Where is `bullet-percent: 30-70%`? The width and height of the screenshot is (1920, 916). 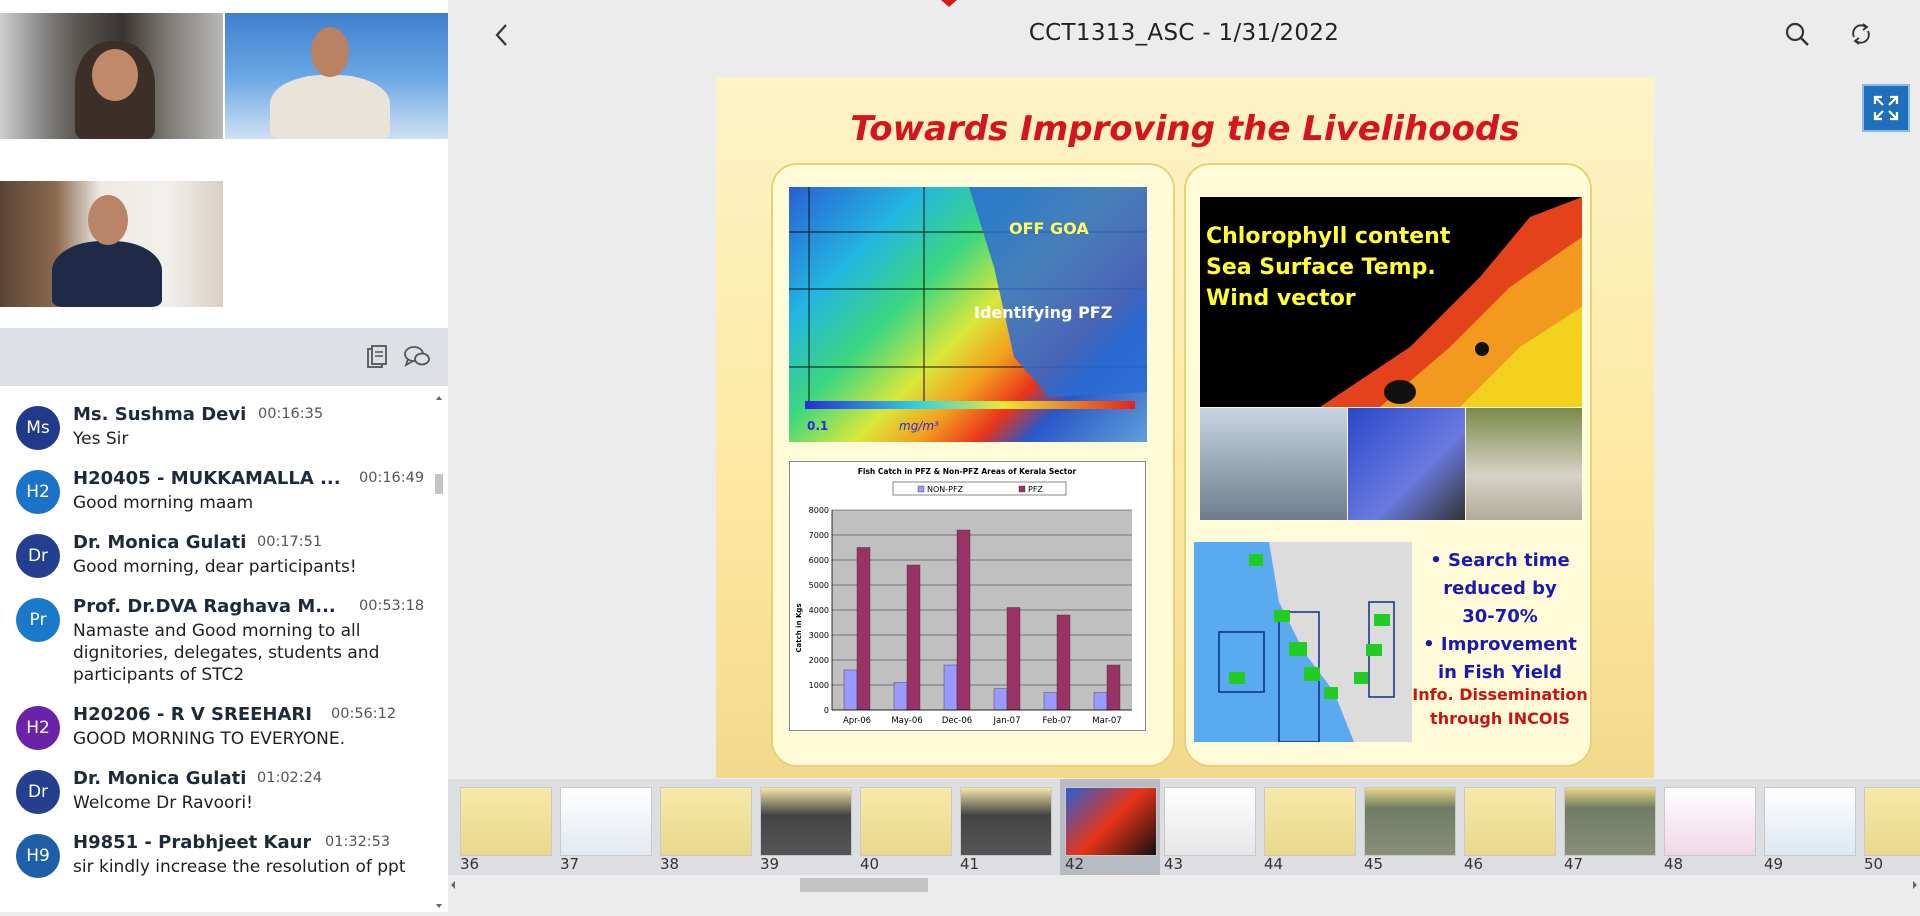 bullet-percent: 30-70% is located at coordinates (1500, 616).